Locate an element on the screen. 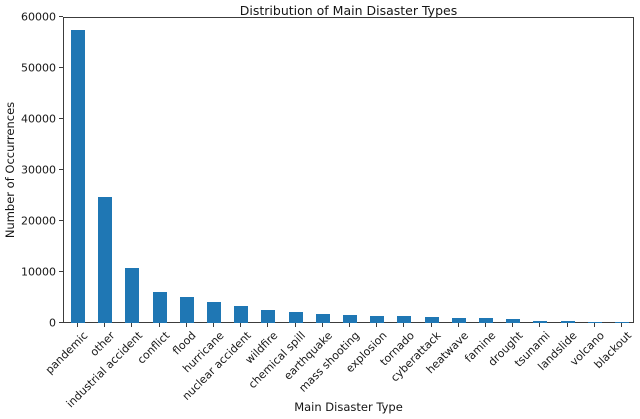  bar-industrial-accident is located at coordinates (132, 295).